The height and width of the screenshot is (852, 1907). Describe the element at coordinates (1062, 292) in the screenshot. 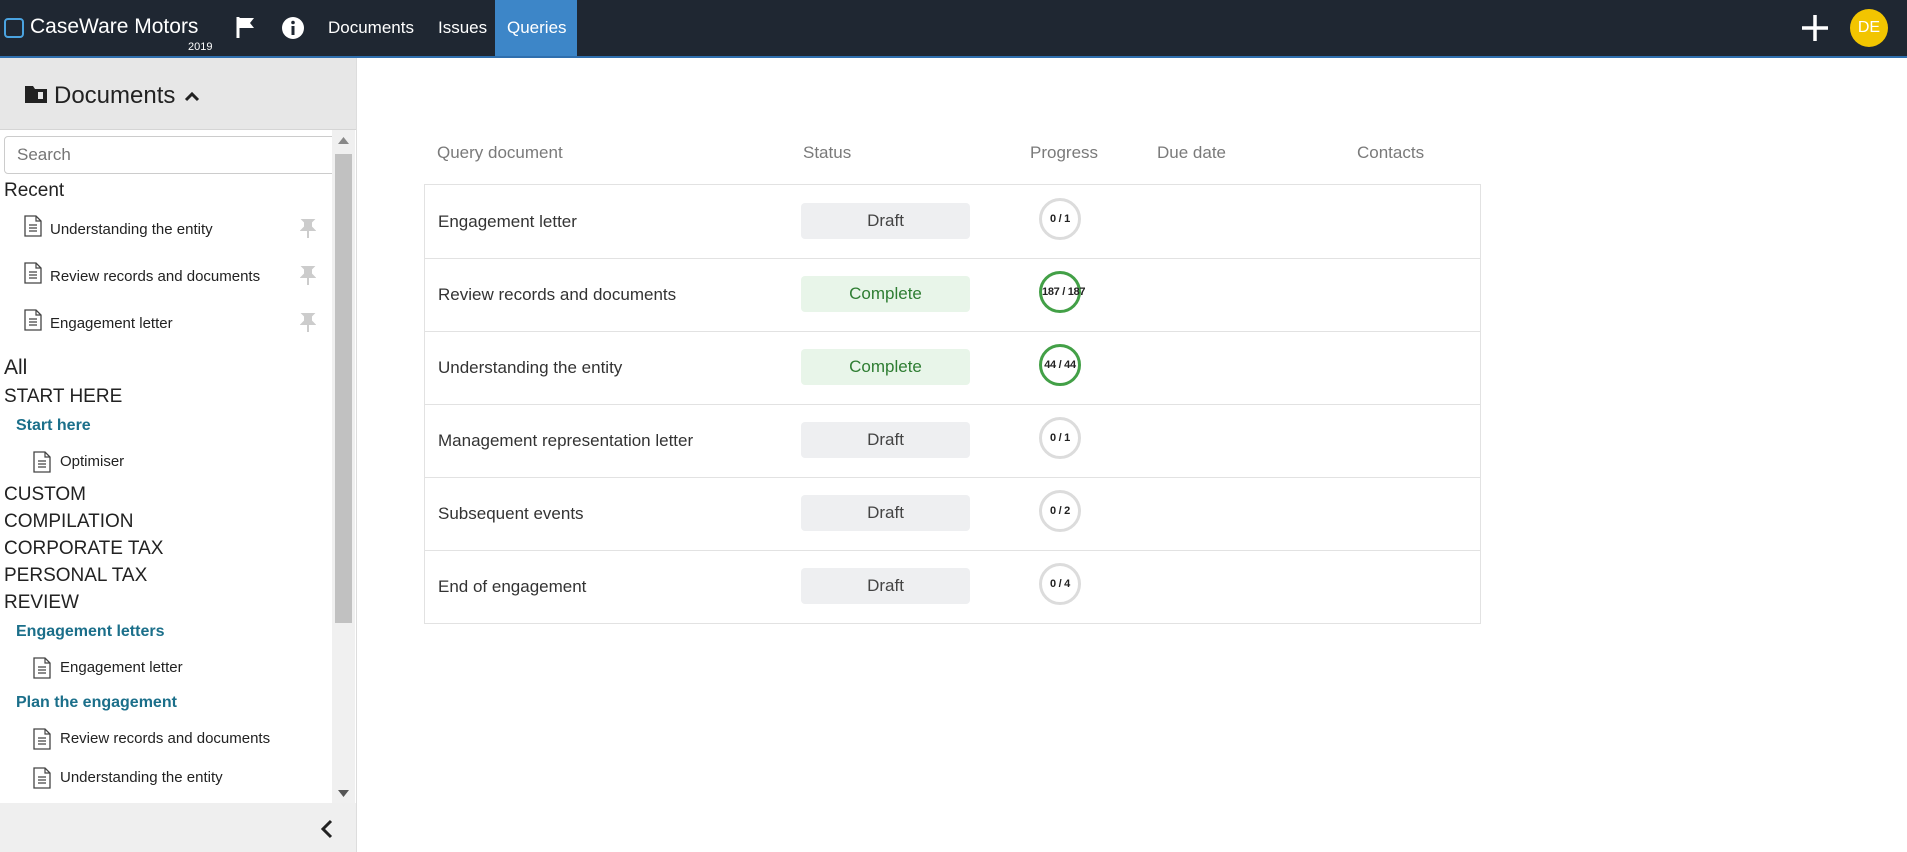

I see `progress-ring: 187 / 187` at that location.